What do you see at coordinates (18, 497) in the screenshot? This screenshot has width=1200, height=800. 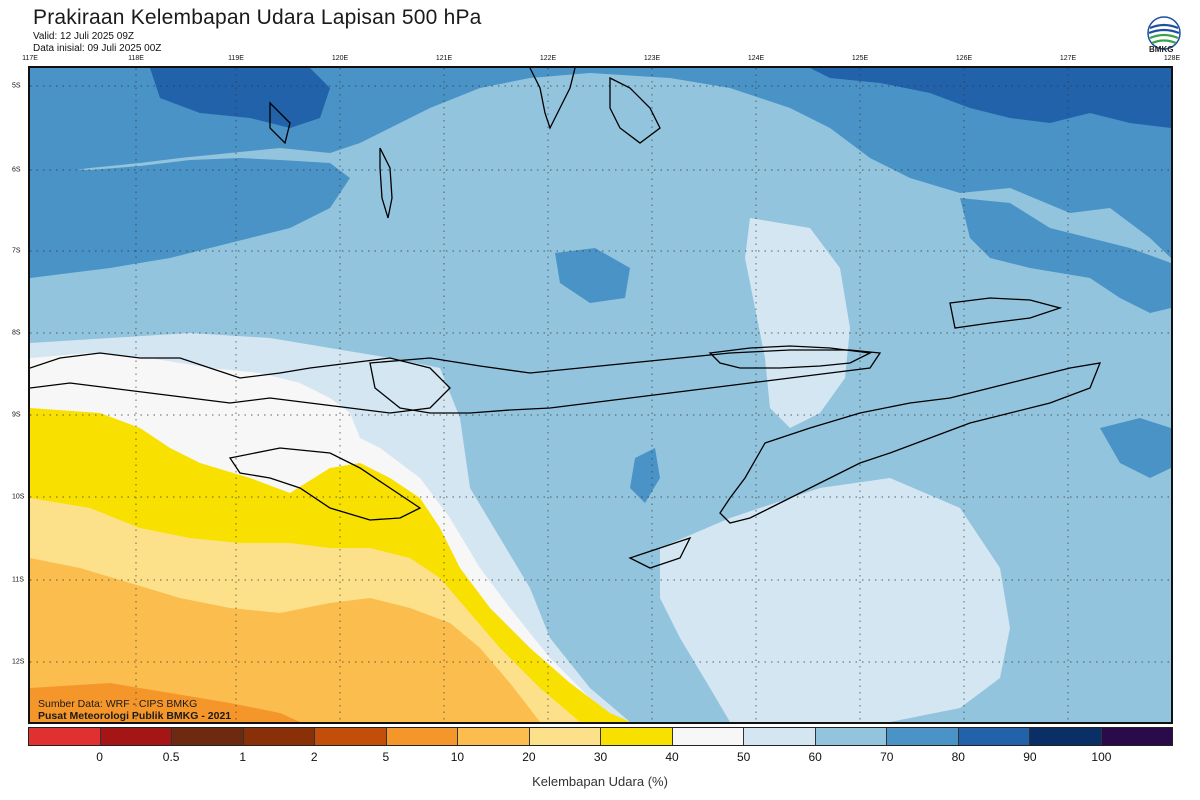 I see `lat-label: 10S` at bounding box center [18, 497].